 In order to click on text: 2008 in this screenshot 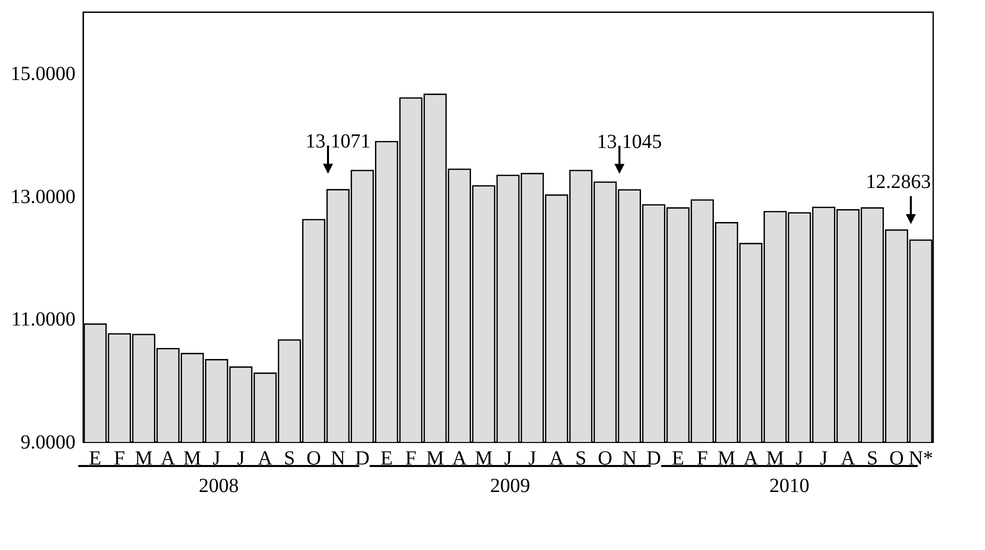, I will do `click(218, 486)`.